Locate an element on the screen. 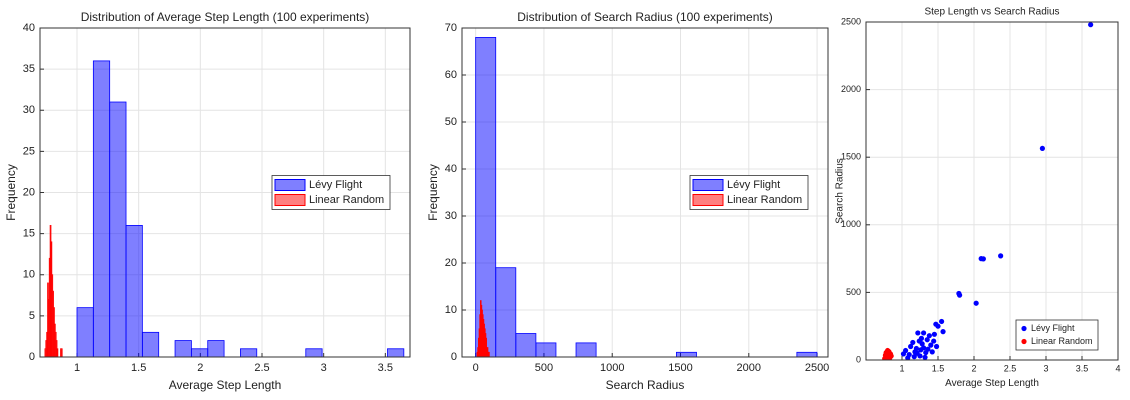 Image resolution: width=1130 pixels, height=400 pixels. y-tick-label: 50 is located at coordinates (451, 122).